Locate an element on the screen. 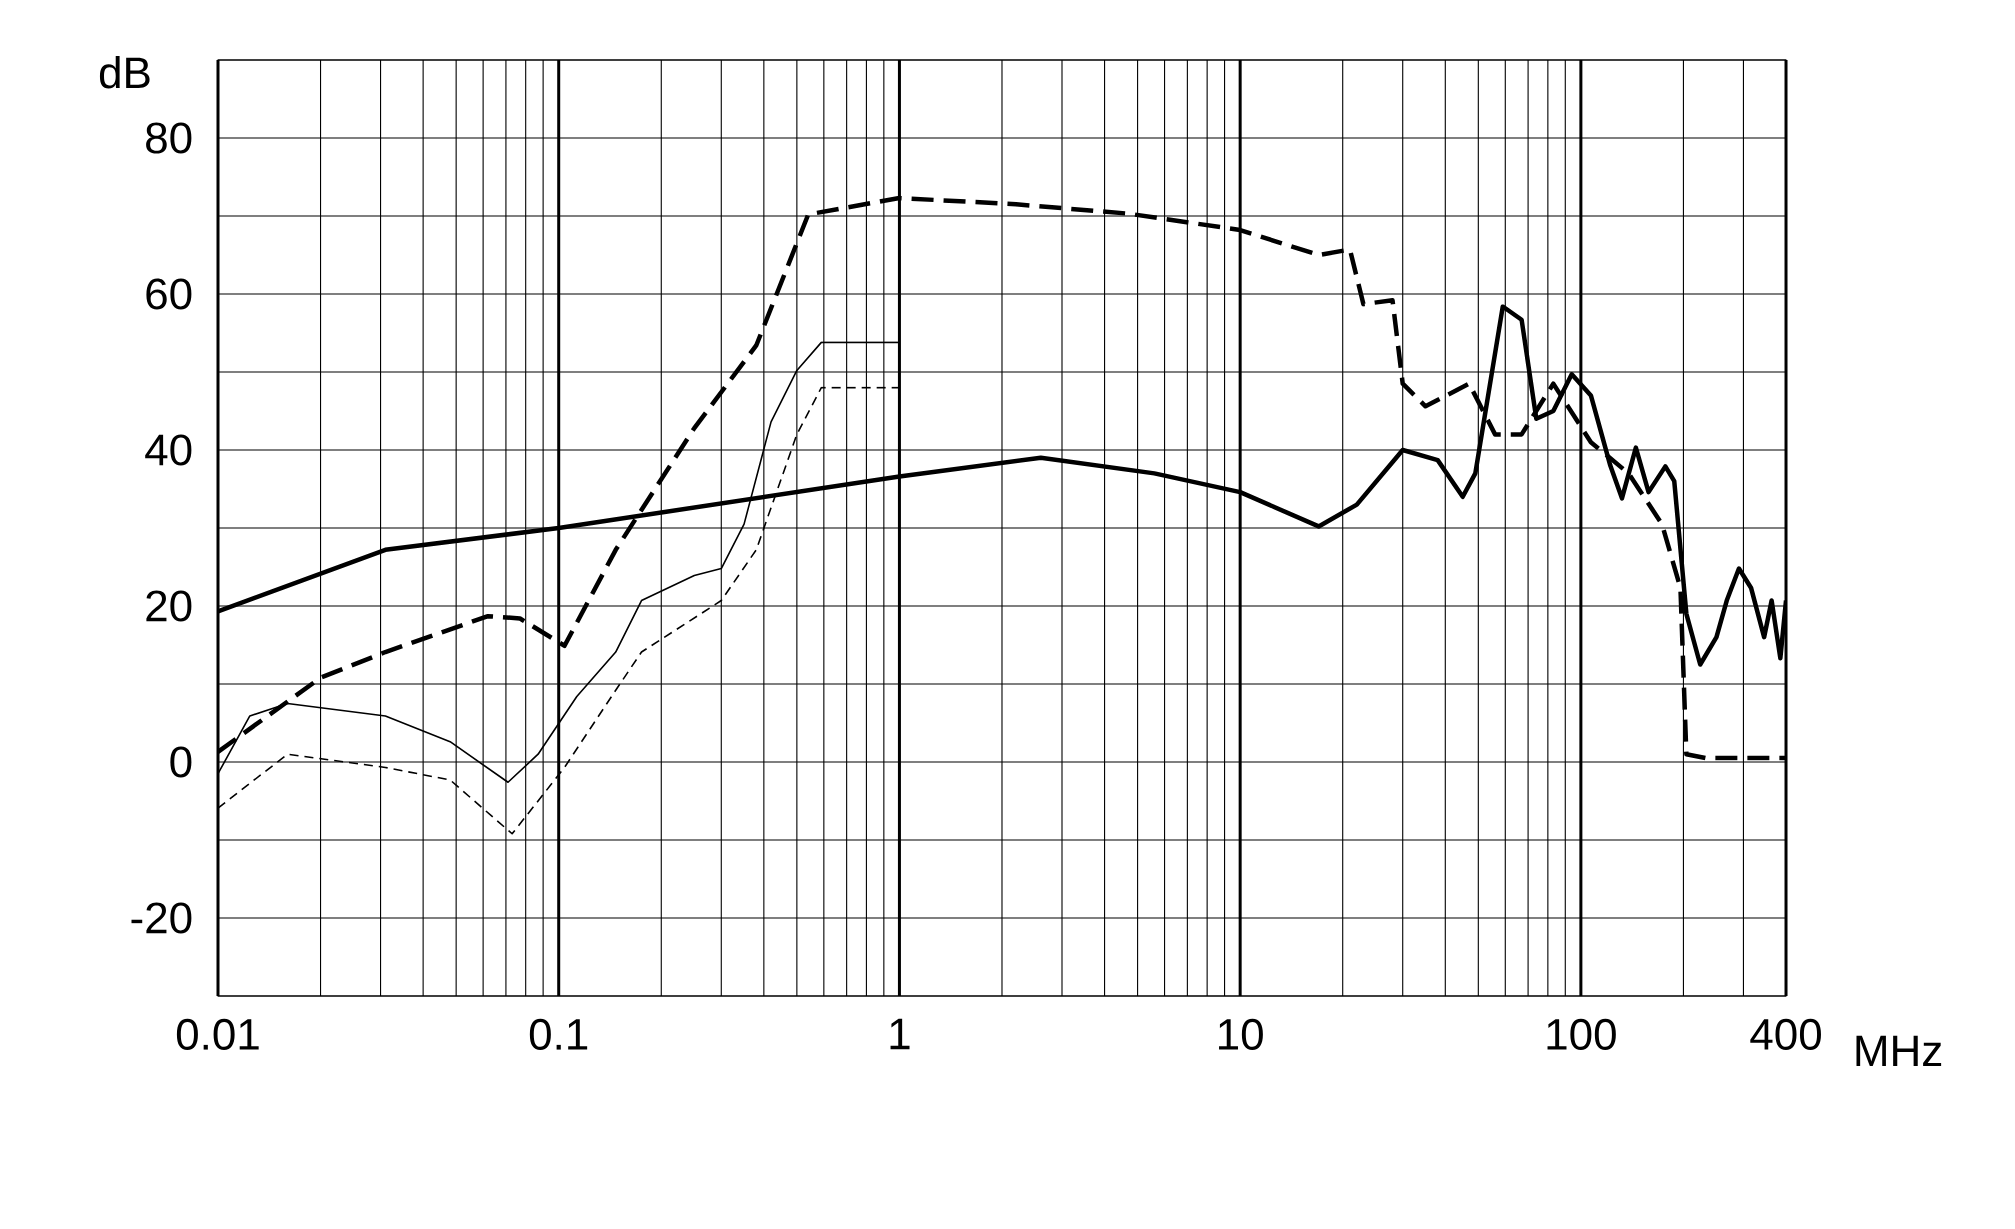  y-tick-label: 0 is located at coordinates (181, 762).